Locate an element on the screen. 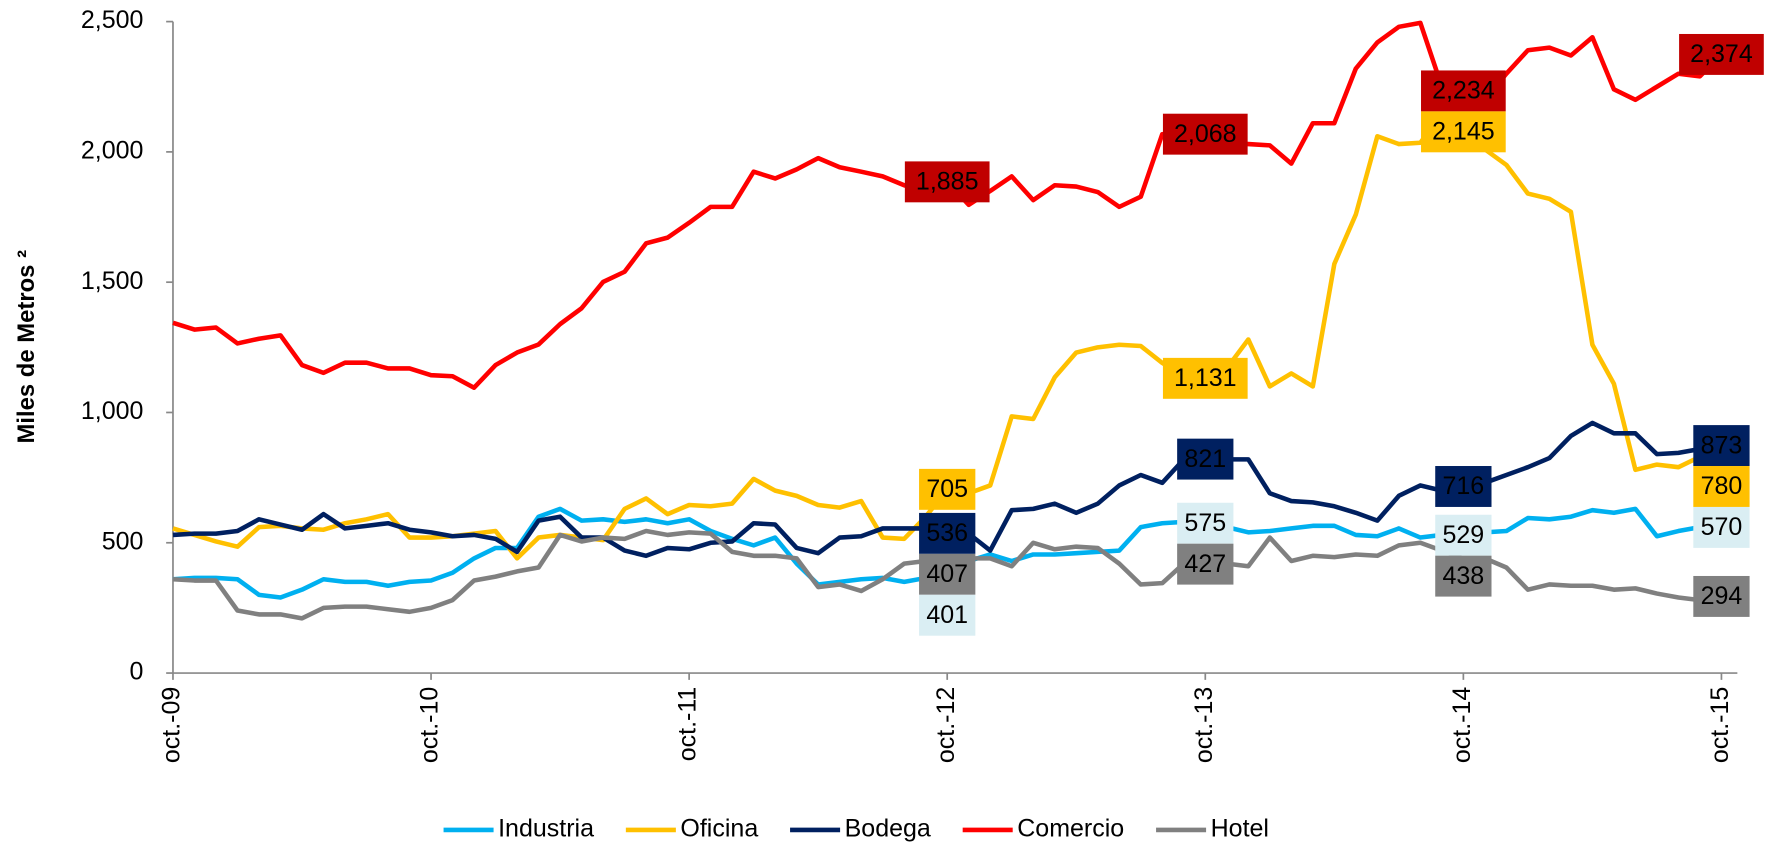 This screenshot has height=847, width=1783. data-label: 821 is located at coordinates (1205, 459).